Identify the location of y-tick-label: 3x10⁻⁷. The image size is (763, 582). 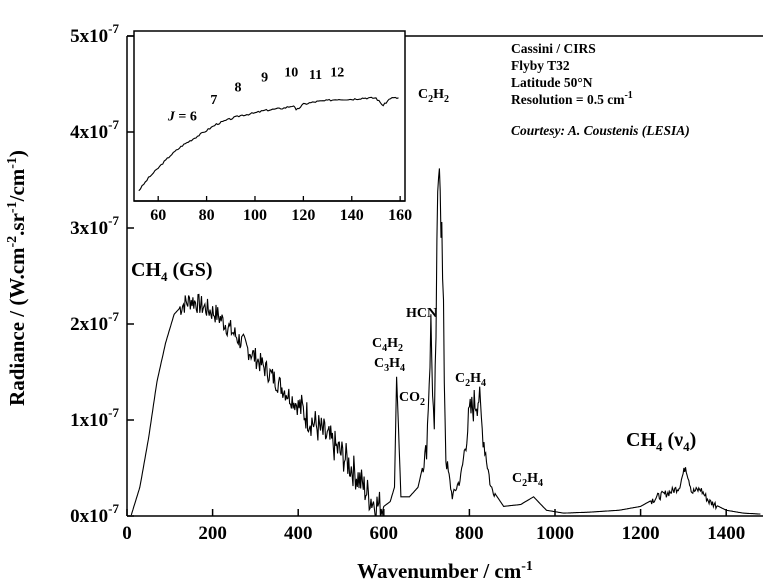
(94, 226).